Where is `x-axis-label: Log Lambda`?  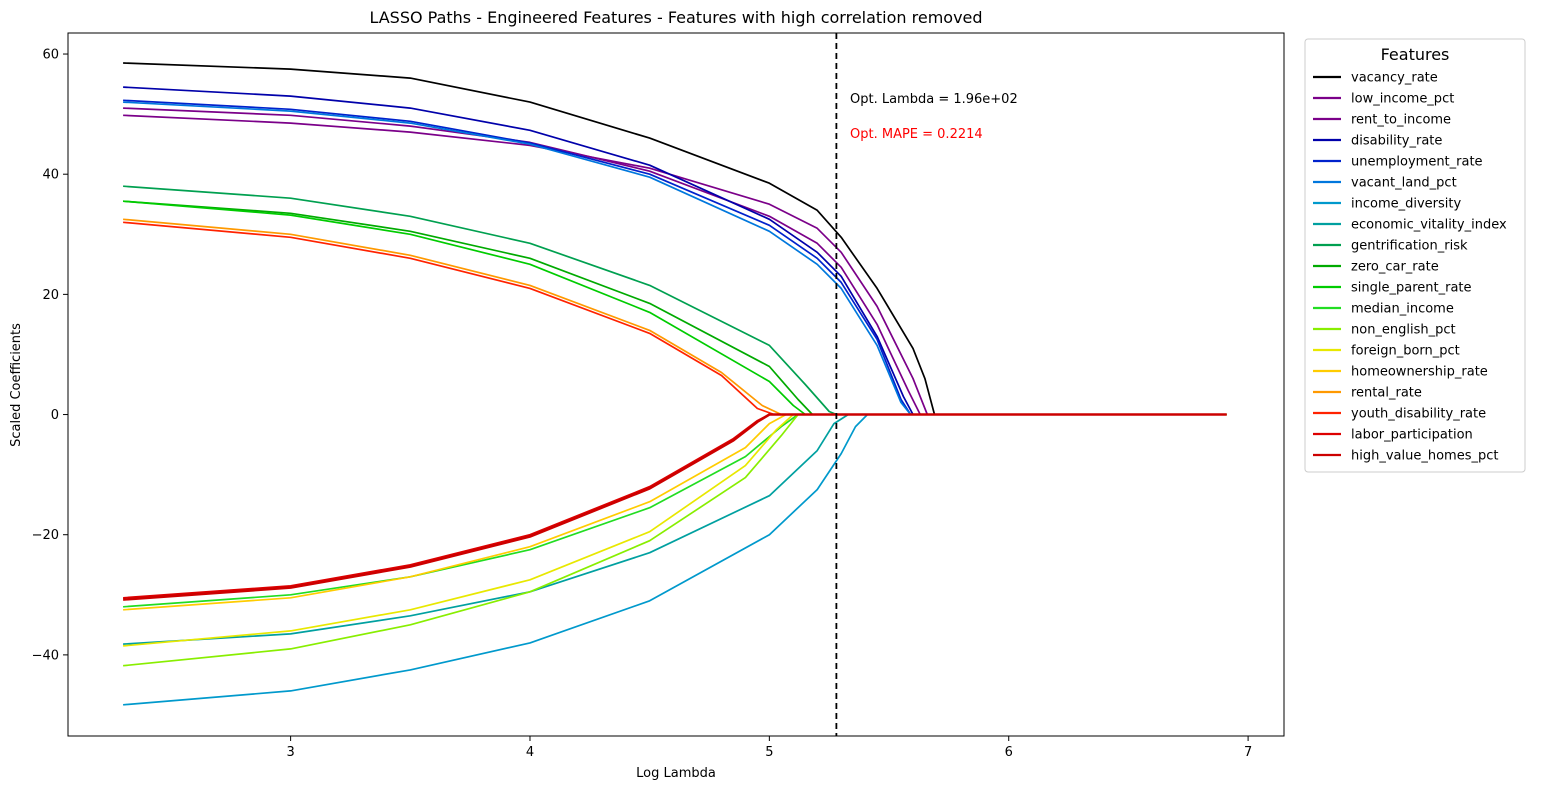
x-axis-label: Log Lambda is located at coordinates (676, 773).